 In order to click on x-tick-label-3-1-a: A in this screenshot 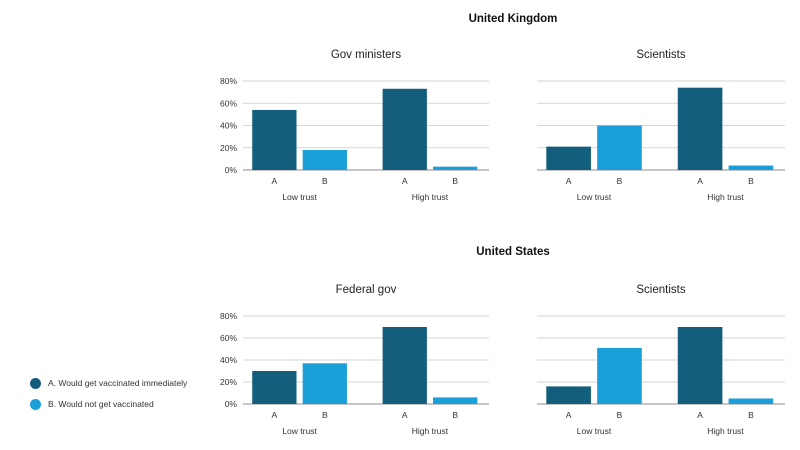, I will do `click(700, 415)`.